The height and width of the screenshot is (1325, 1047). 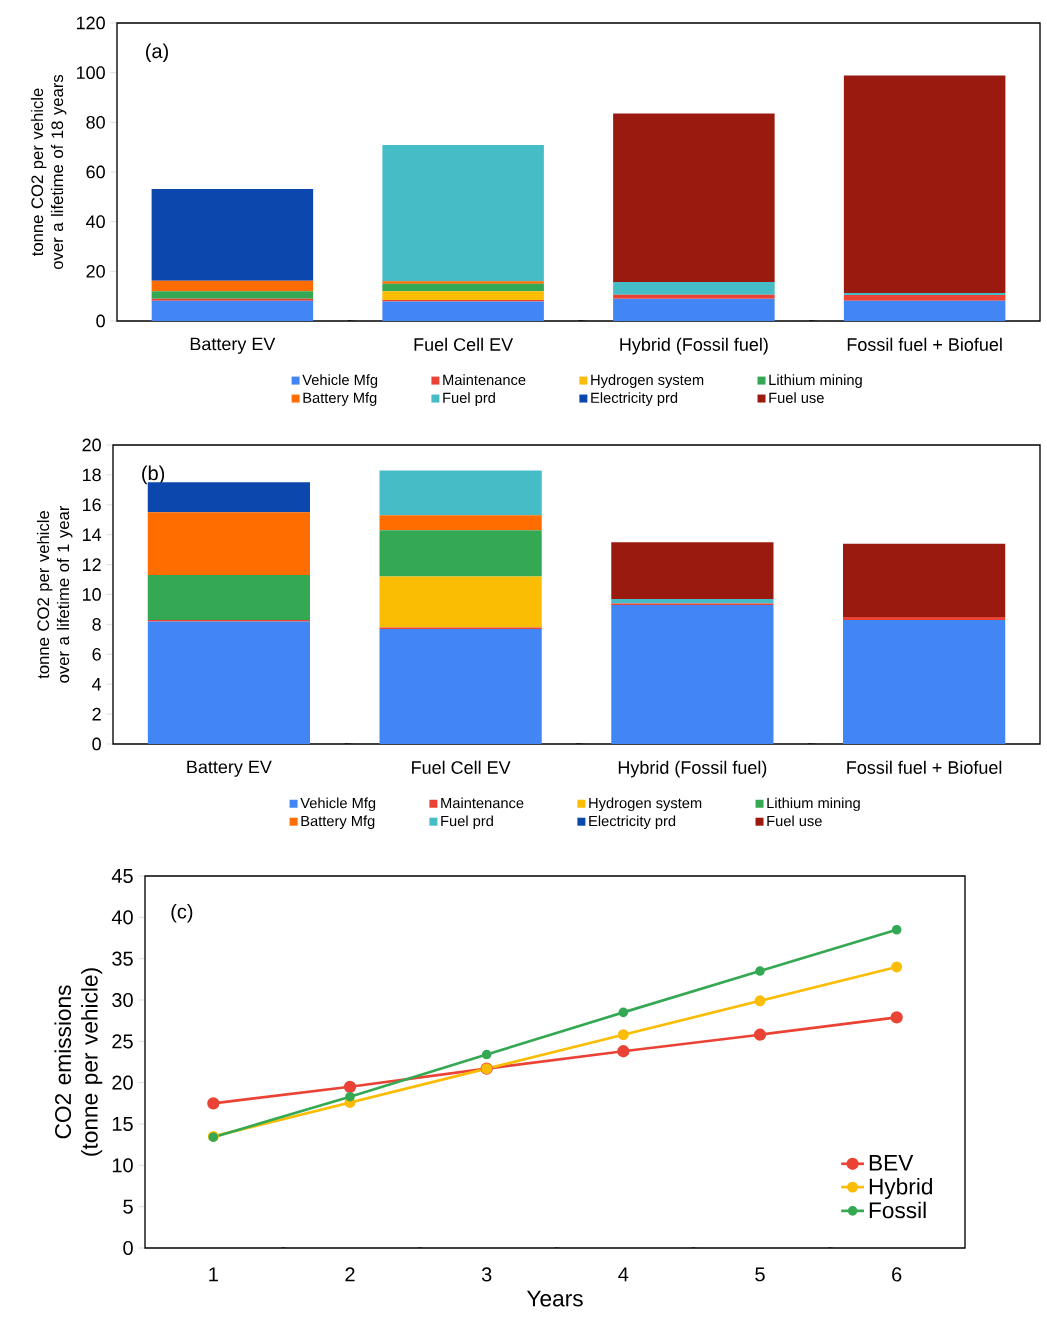 I want to click on y-tick-label: 15, so click(x=122, y=1124).